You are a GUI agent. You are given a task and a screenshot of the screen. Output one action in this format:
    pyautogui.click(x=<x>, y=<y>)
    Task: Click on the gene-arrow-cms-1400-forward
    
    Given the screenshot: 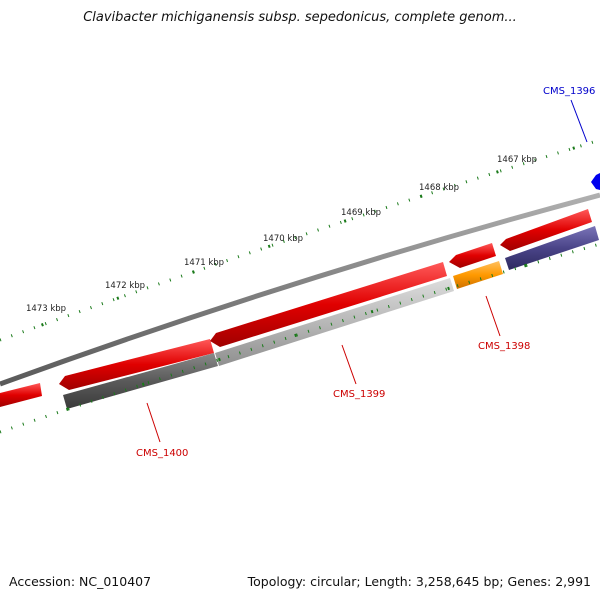 What is the action you would take?
    pyautogui.click(x=136, y=364)
    